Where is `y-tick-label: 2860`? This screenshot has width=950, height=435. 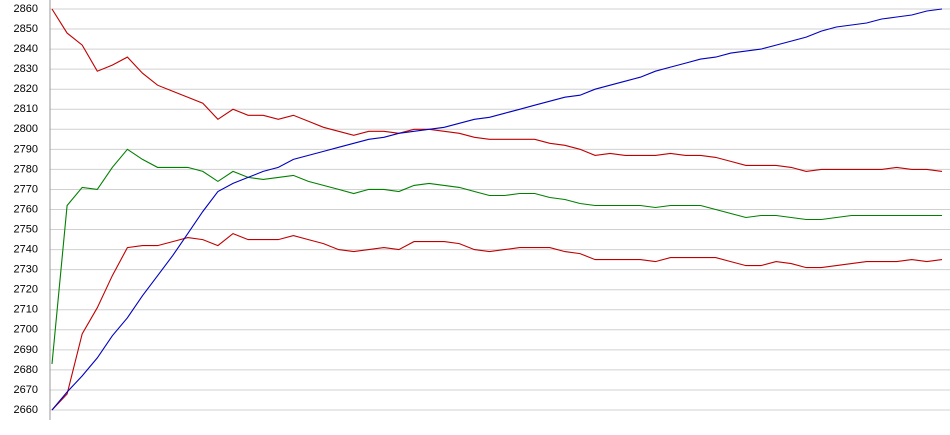
y-tick-label: 2860 is located at coordinates (26, 9).